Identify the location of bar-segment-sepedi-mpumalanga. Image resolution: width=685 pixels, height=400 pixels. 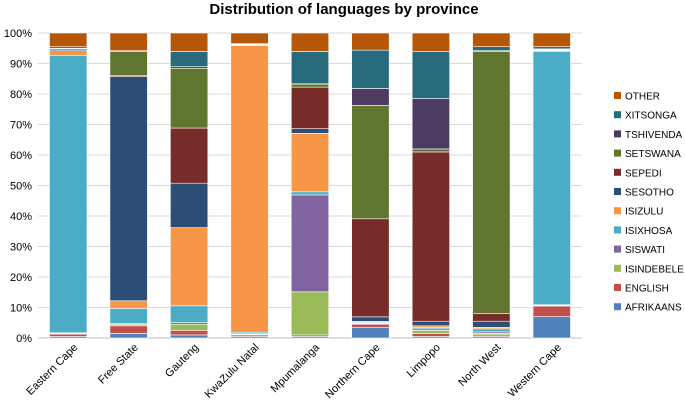
(310, 108).